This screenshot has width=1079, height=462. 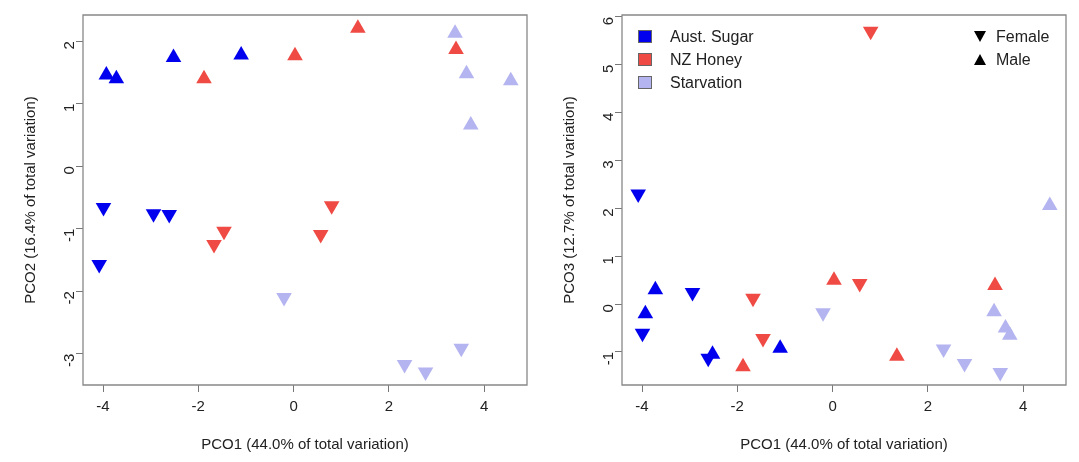 I want to click on y-tick-label: -3, so click(x=69, y=360).